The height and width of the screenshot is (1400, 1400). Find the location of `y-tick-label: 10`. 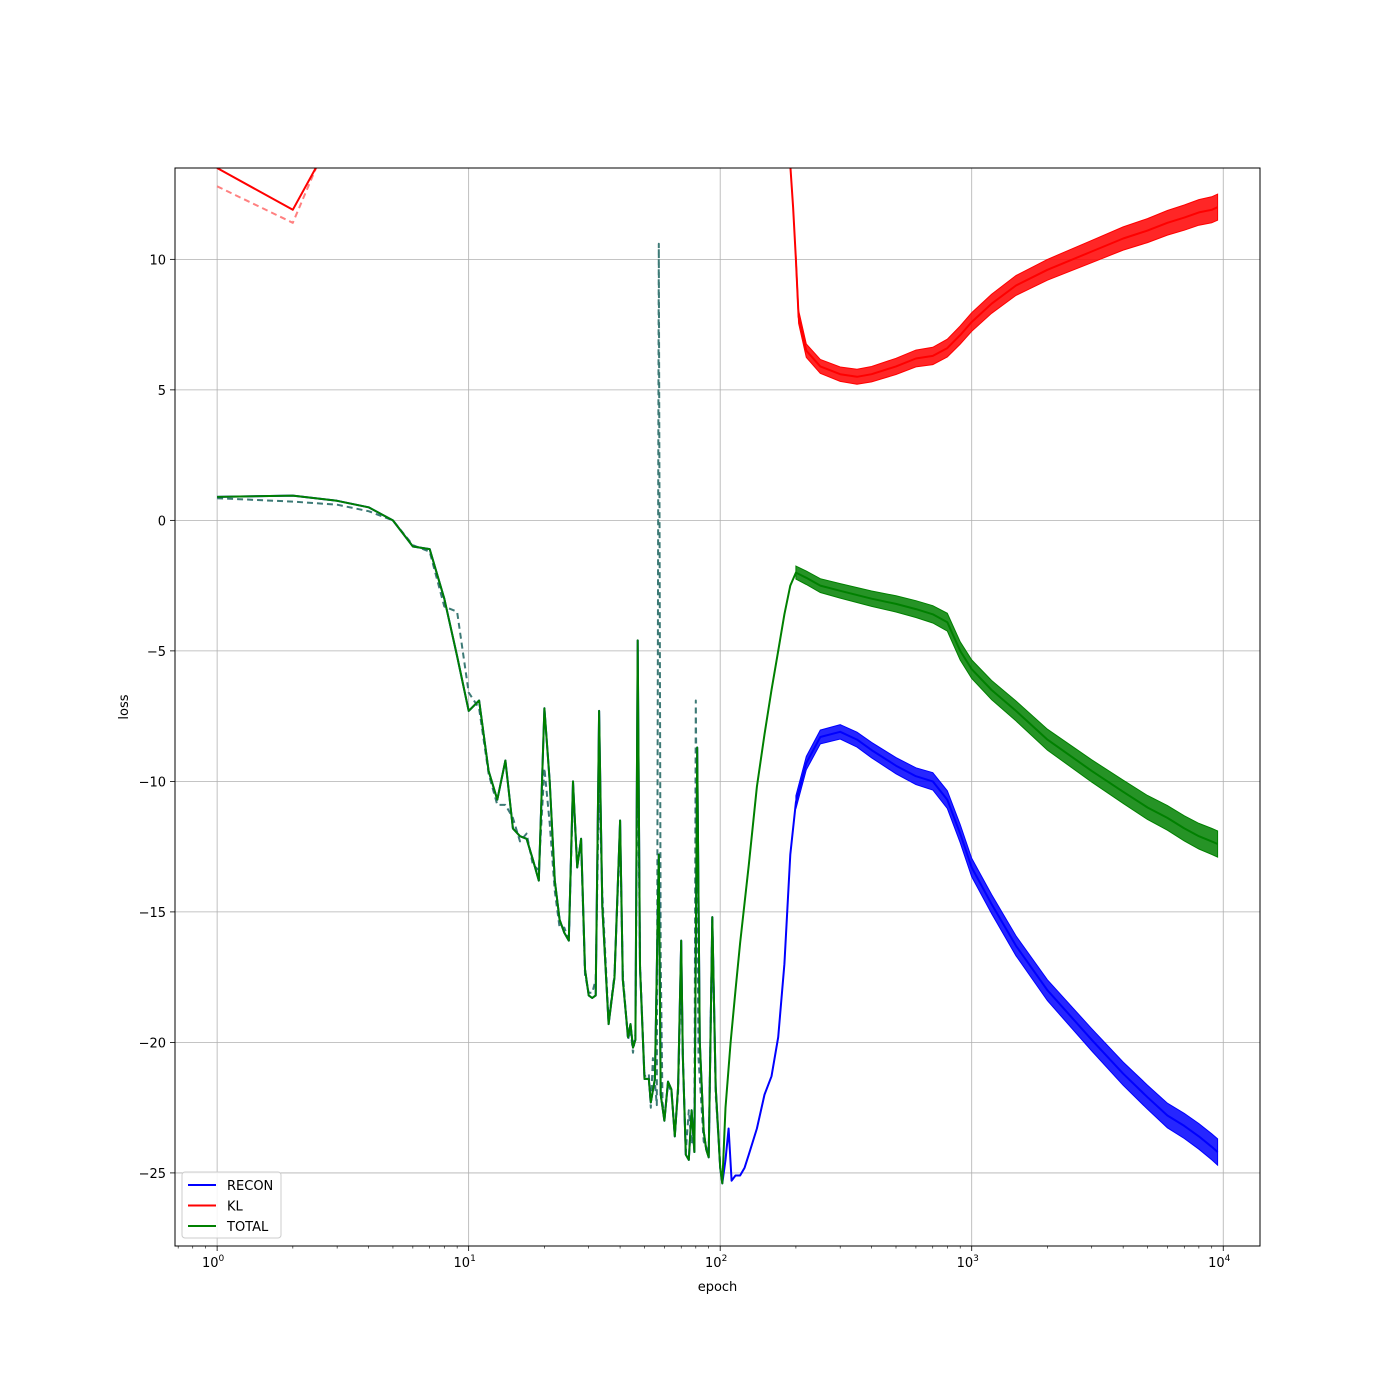

y-tick-label: 10 is located at coordinates (157, 260).